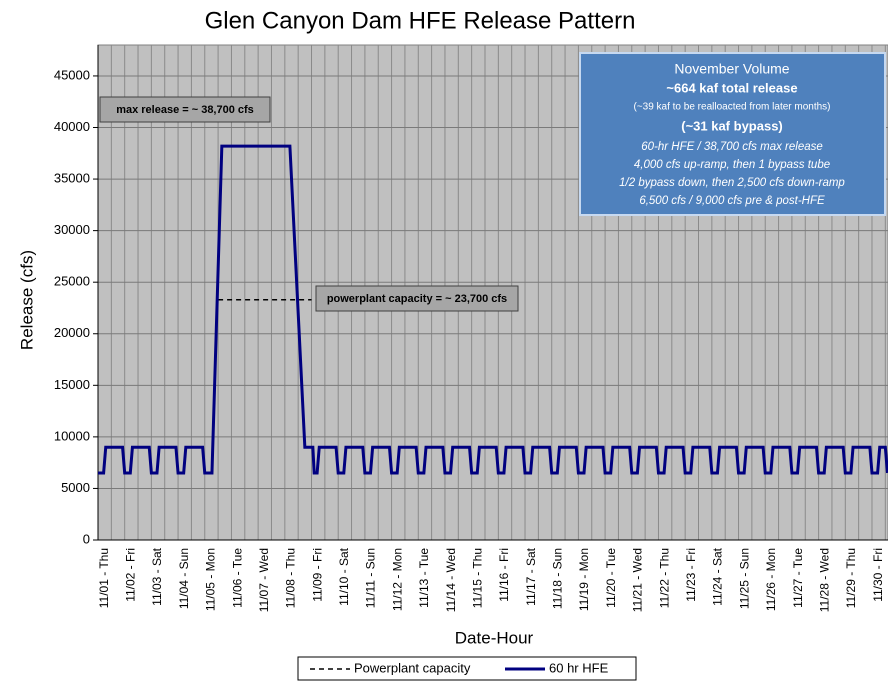 The height and width of the screenshot is (681, 888). I want to click on x-tick-label: 11/04 - Sun, so click(184, 578).